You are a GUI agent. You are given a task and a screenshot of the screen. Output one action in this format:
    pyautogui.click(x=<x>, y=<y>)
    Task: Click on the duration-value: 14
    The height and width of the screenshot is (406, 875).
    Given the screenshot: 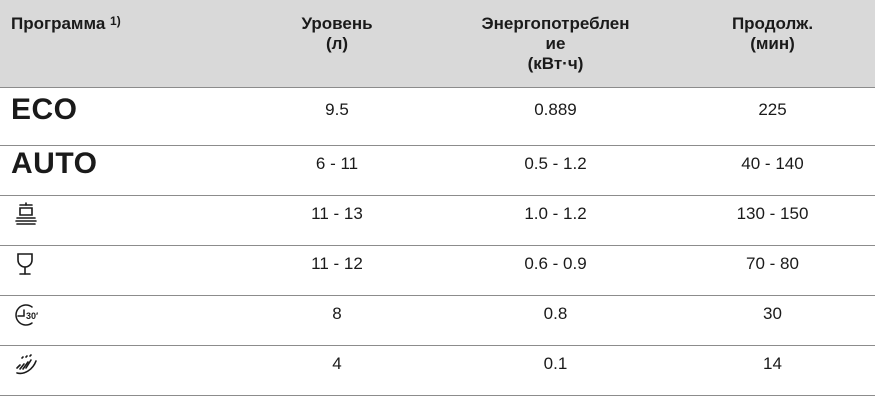 What is the action you would take?
    pyautogui.click(x=772, y=363)
    